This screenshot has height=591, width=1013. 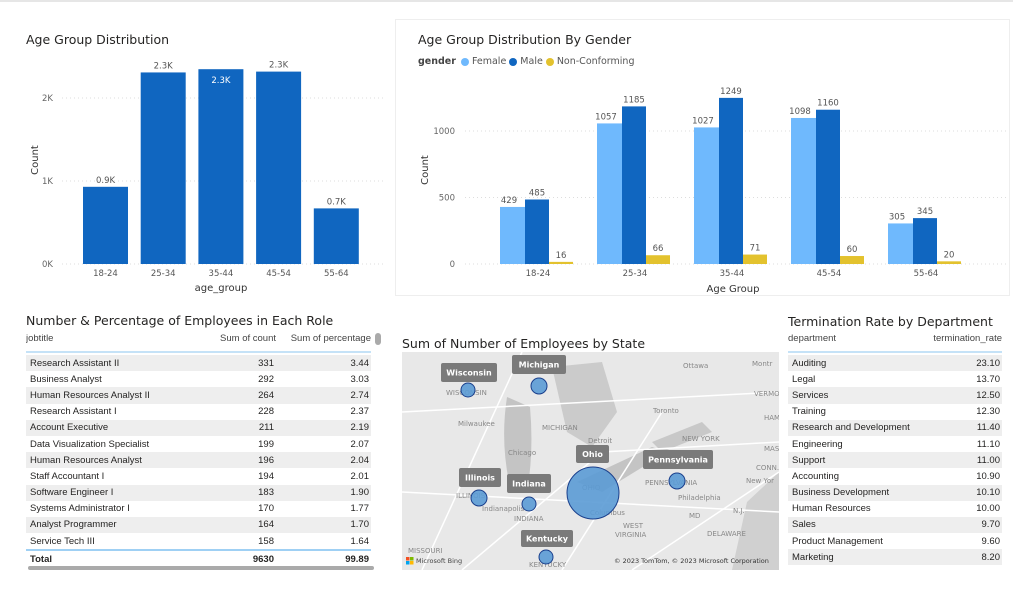 What do you see at coordinates (40, 338) in the screenshot?
I see `column-header: jobtitle` at bounding box center [40, 338].